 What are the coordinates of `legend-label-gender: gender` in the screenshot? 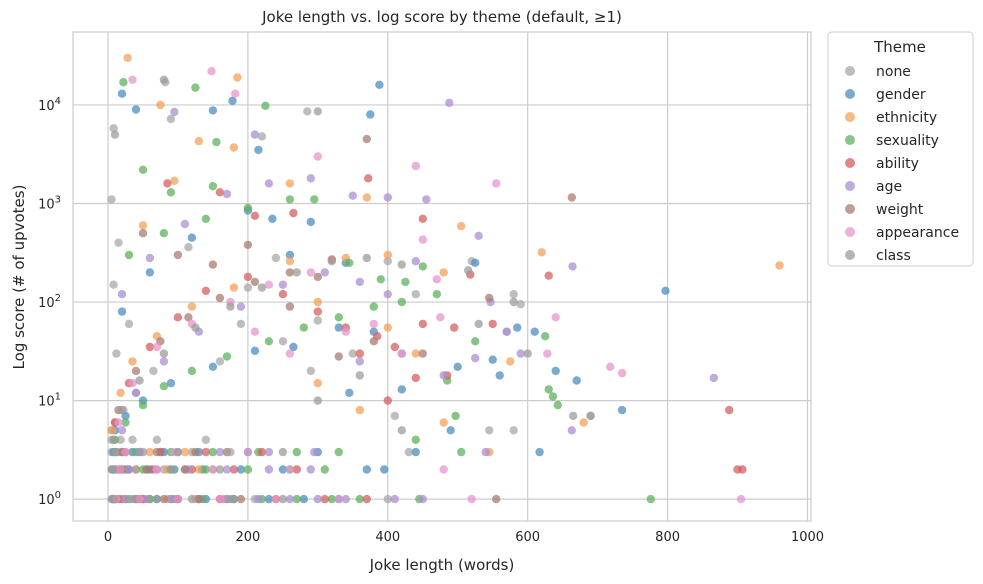 It's located at (901, 95).